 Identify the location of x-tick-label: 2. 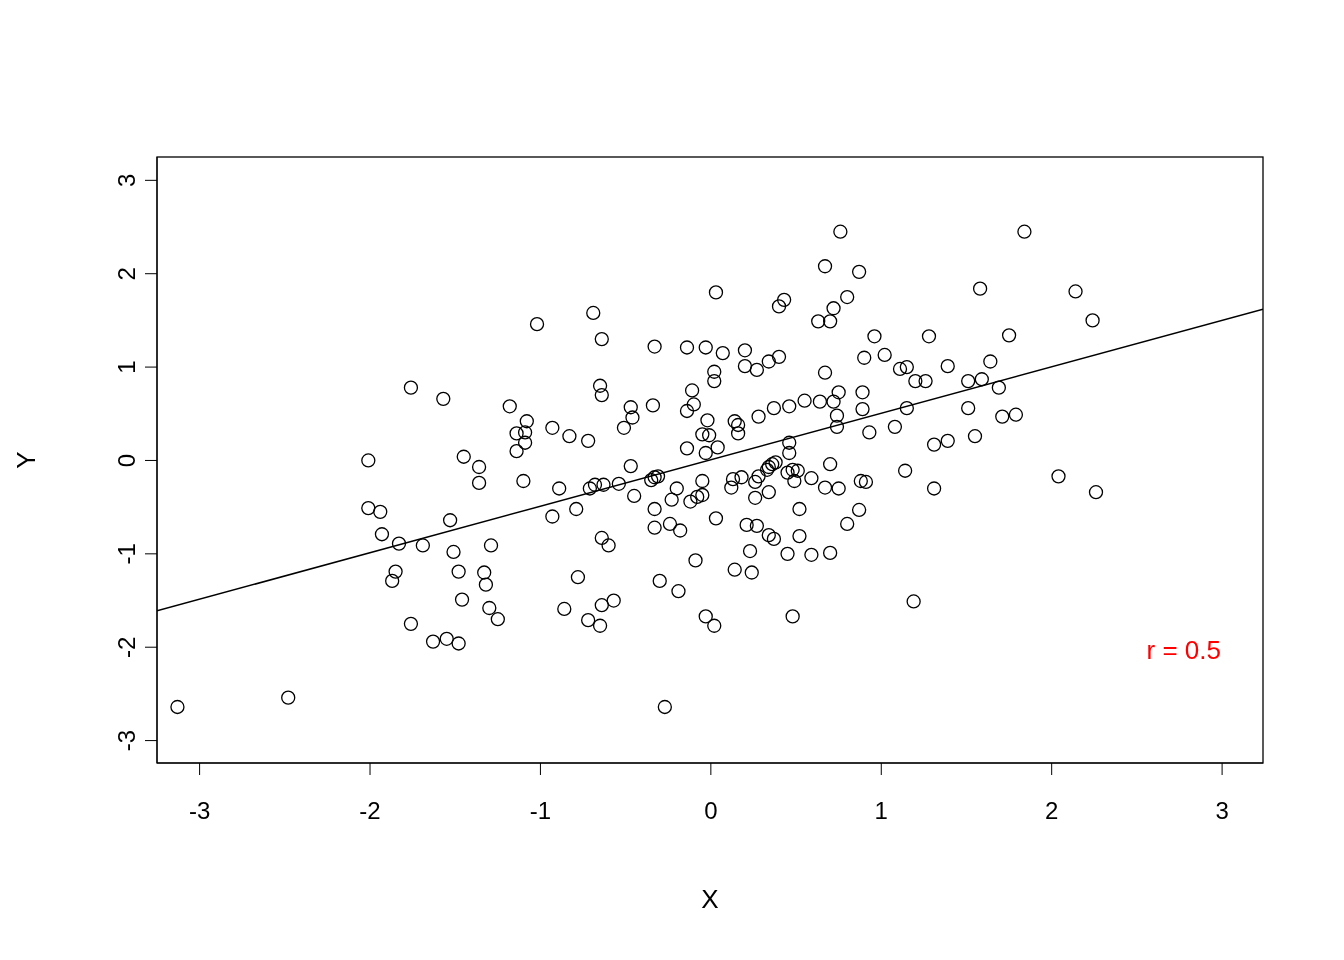
(1052, 810).